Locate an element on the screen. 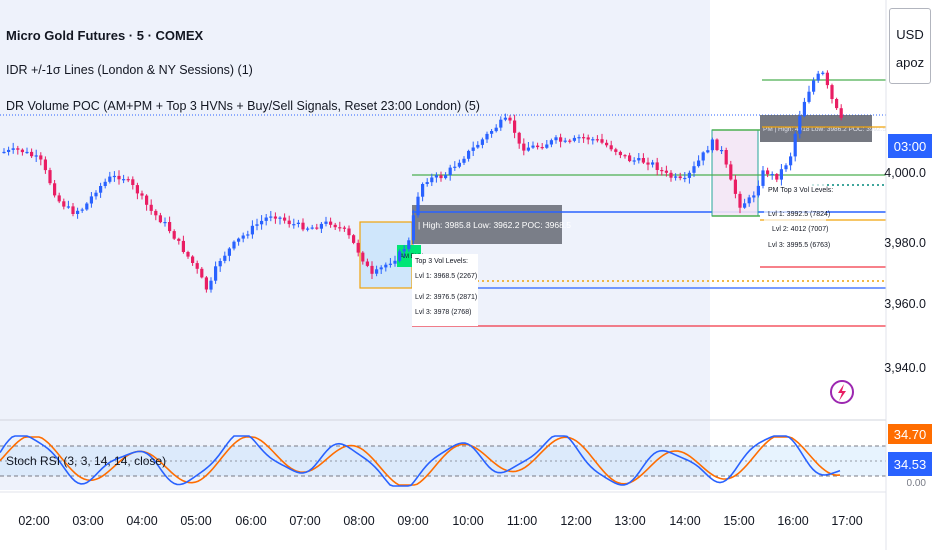  pm-levels-panel is located at coordinates (795, 218).